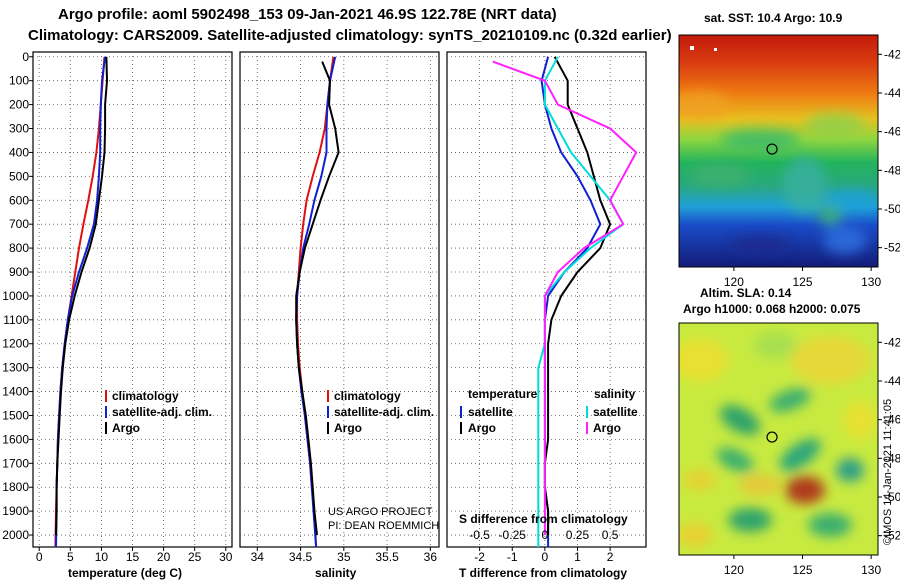  Describe the element at coordinates (380, 512) in the screenshot. I see `project-credit-line-1: US ARGO PROJECT` at that location.